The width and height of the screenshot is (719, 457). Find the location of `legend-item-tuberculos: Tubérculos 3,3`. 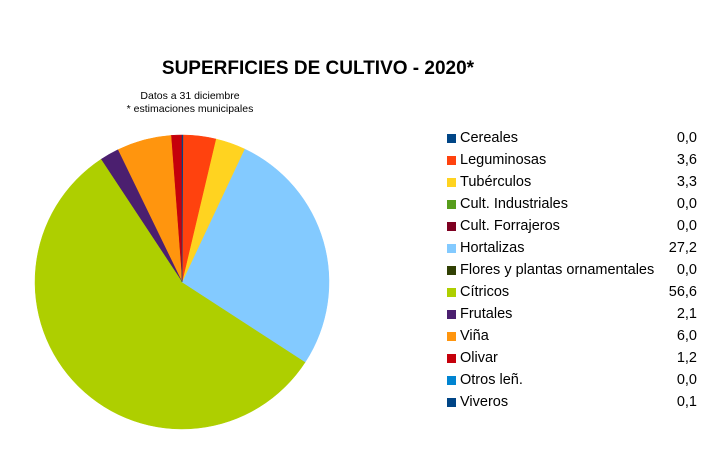

legend-item-tuberculos: Tubérculos 3,3 is located at coordinates (575, 182).